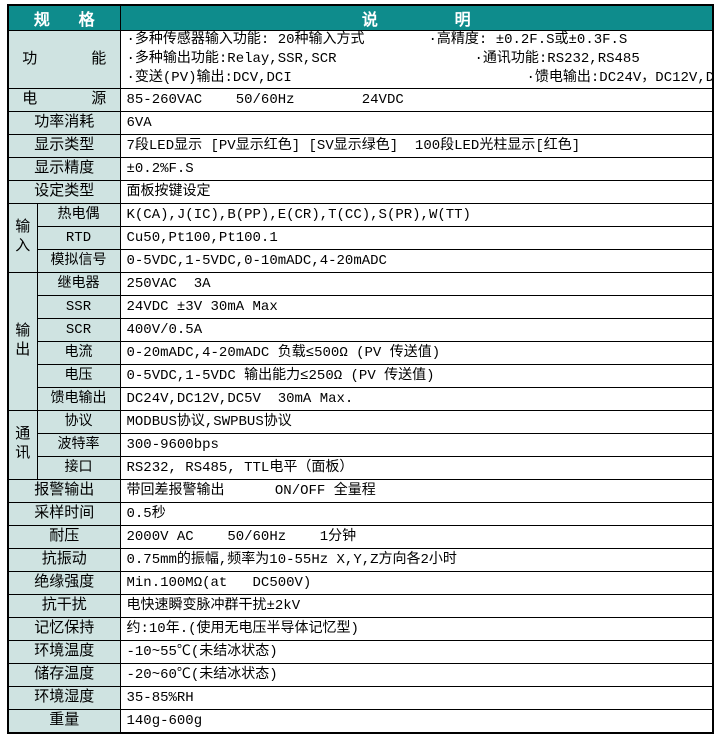  I want to click on row-scr: SCR 400V/0.5A, so click(361, 330).